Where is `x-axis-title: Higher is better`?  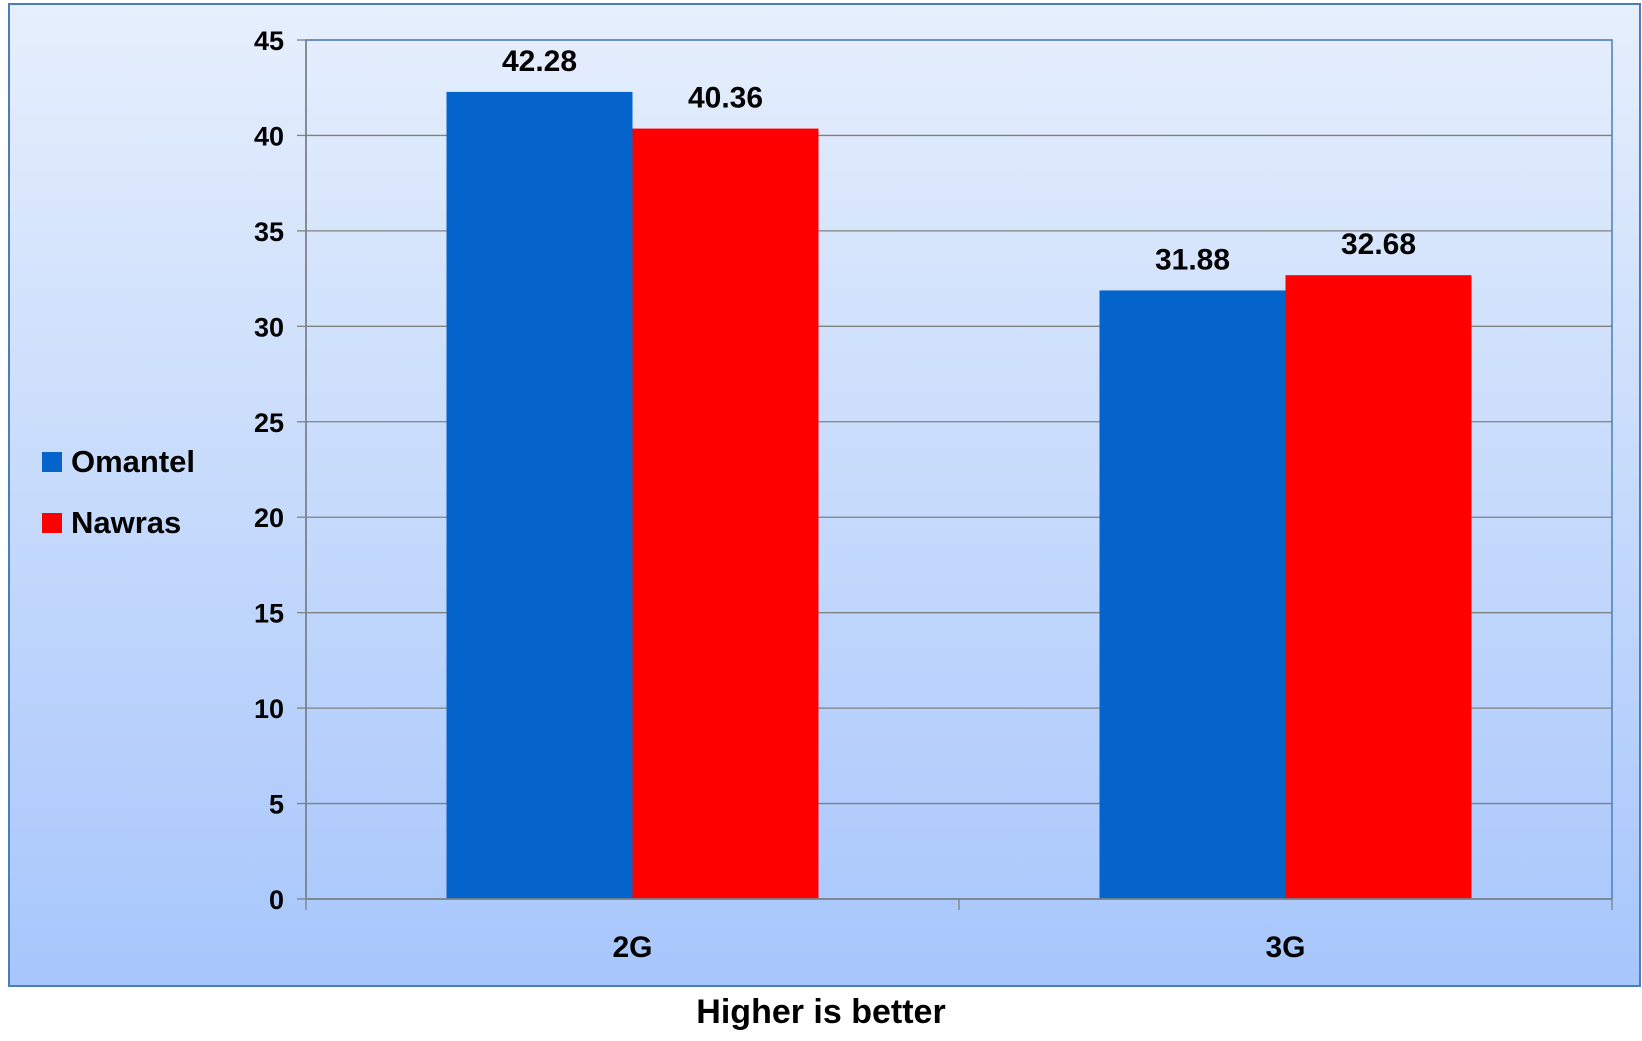
x-axis-title: Higher is better is located at coordinates (821, 1012).